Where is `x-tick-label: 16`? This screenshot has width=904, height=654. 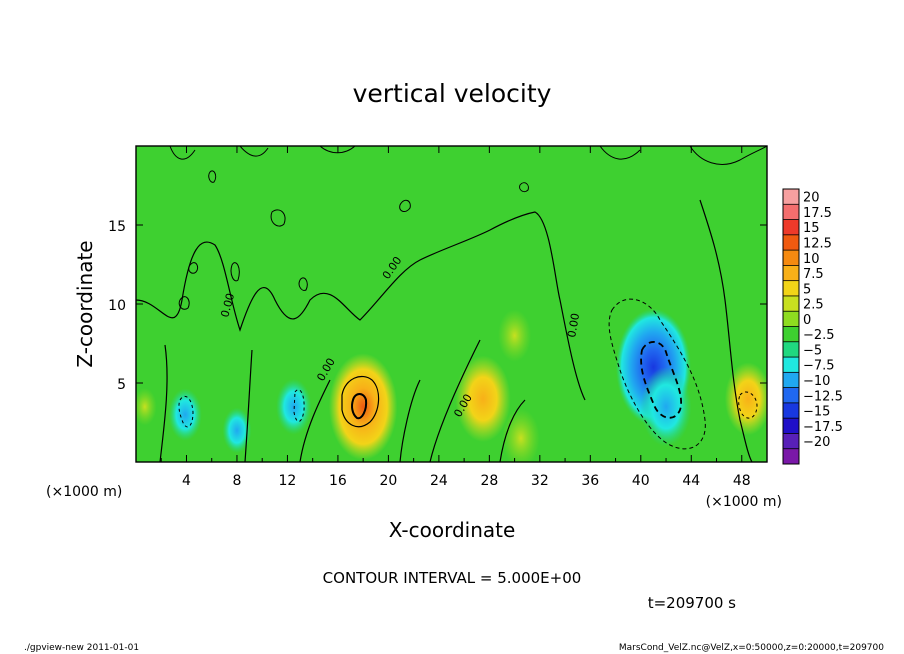 x-tick-label: 16 is located at coordinates (338, 481).